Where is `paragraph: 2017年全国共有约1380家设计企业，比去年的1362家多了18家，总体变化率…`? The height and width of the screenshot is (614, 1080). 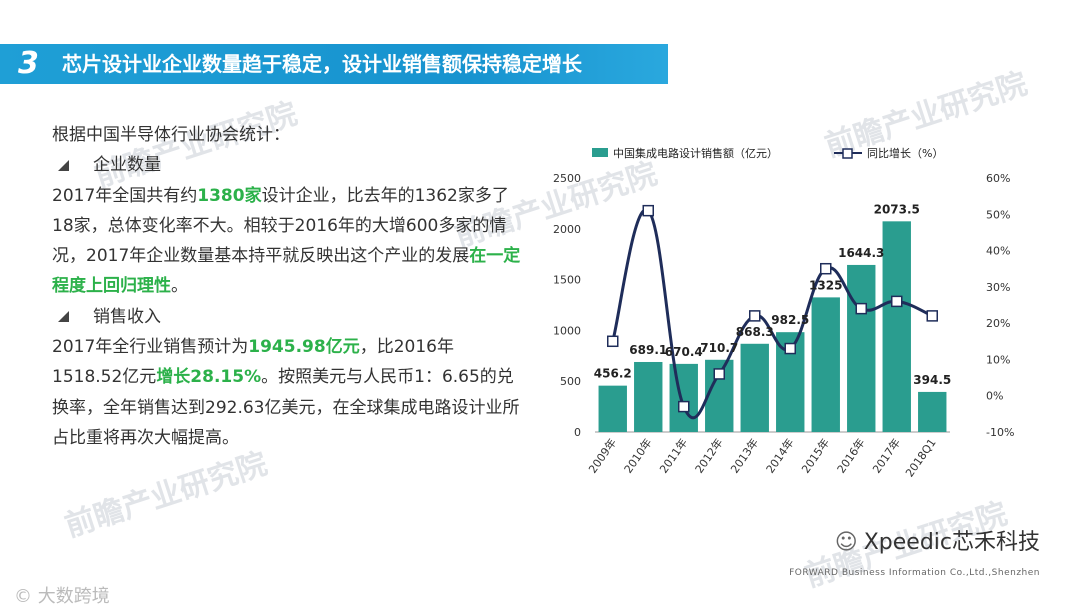 paragraph: 2017年全国共有约1380家设计企业，比去年的1362家多了18家，总体变化率… is located at coordinates (286, 241).